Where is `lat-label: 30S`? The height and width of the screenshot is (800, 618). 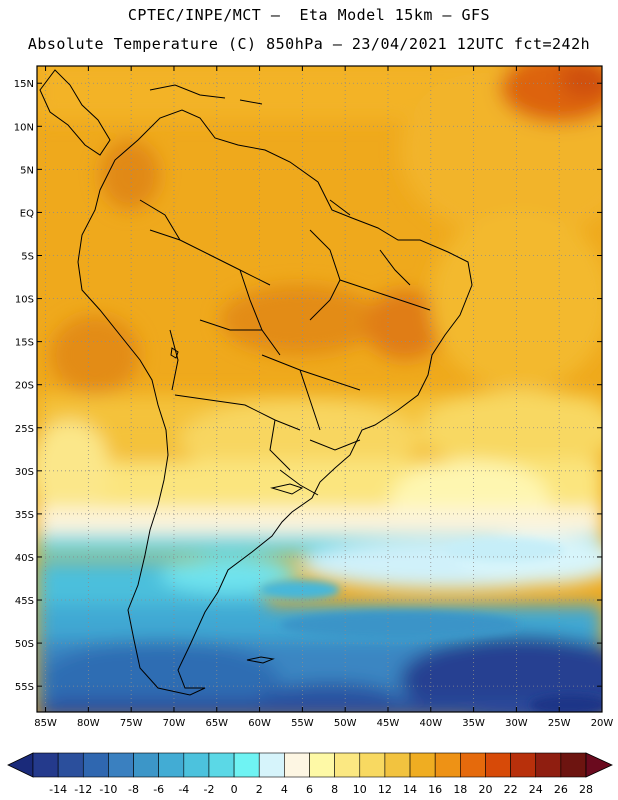
lat-label: 30S is located at coordinates (24, 472).